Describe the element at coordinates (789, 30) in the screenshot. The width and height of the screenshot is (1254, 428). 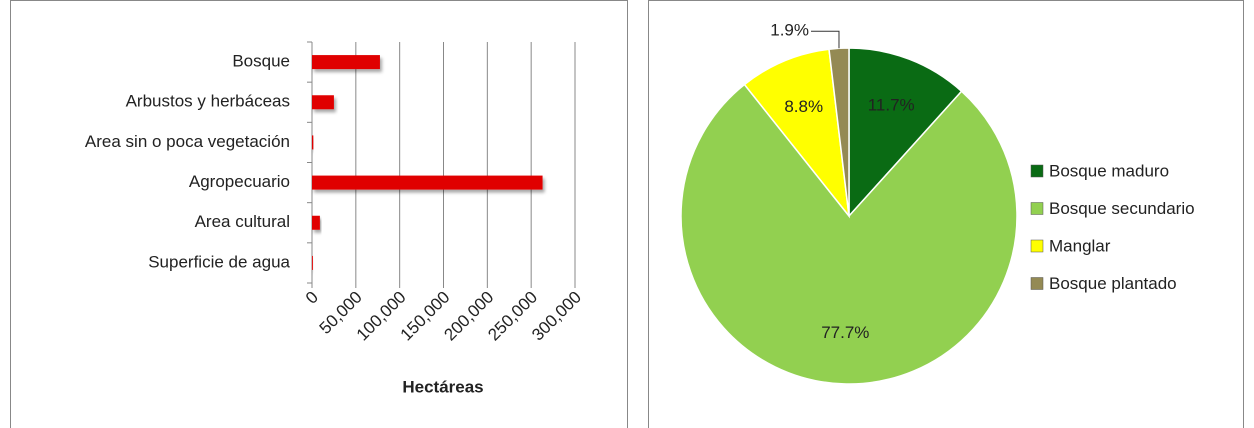
I see `data-label: 1.9%` at that location.